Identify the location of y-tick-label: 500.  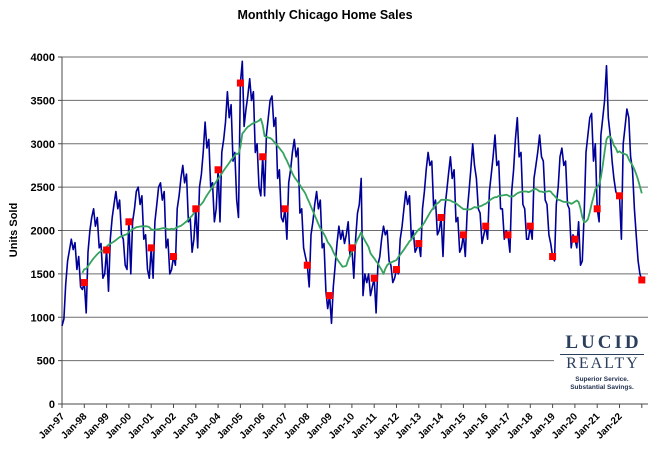
(46, 362).